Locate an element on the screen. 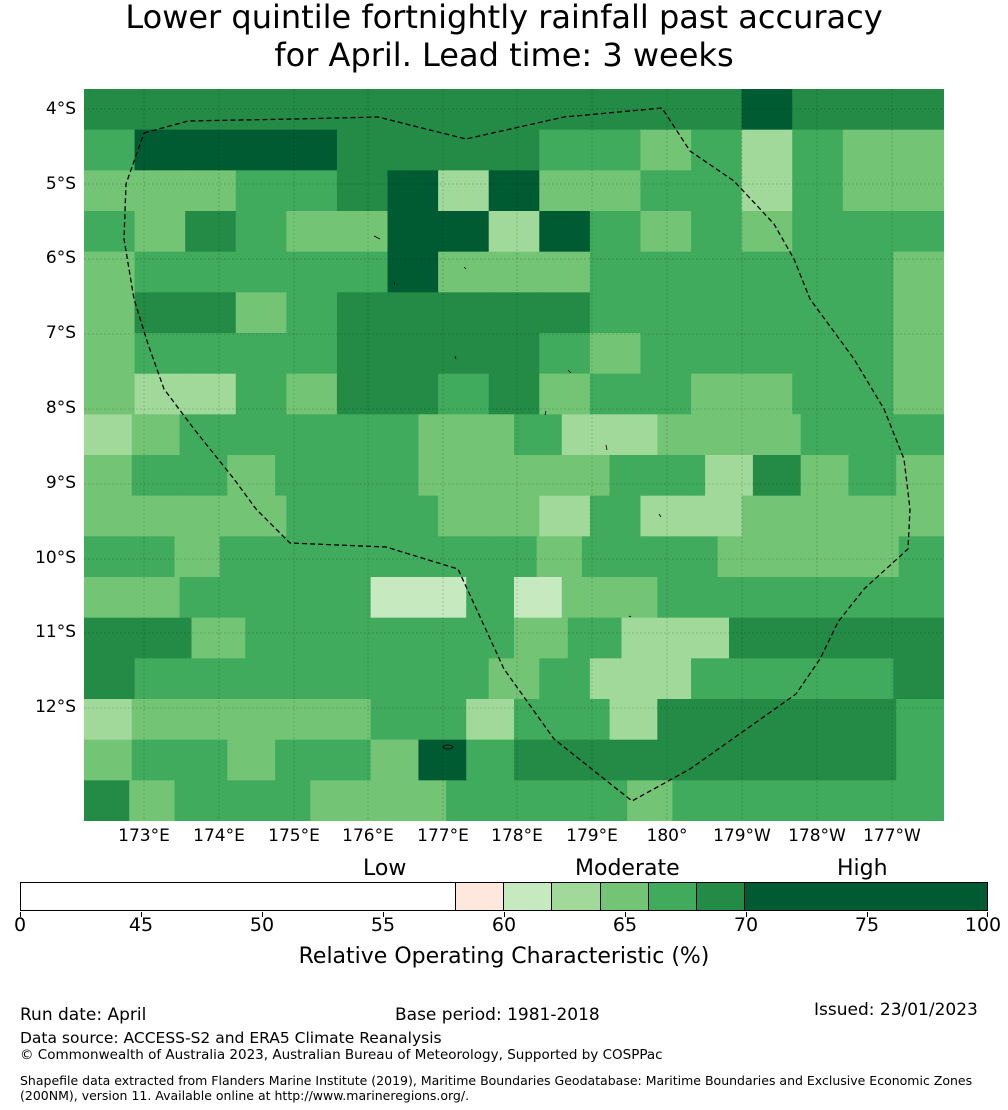 Image resolution: width=1008 pixels, height=1110 pixels. lon-label: 175°E is located at coordinates (294, 836).